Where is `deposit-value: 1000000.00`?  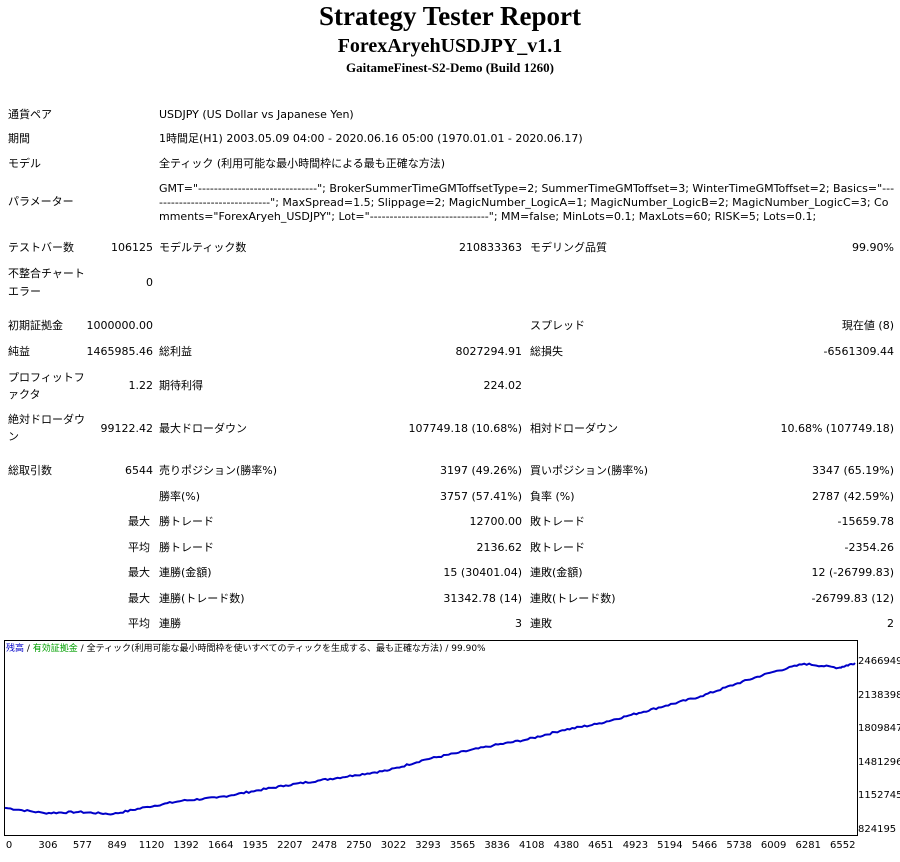 deposit-value: 1000000.00 is located at coordinates (119, 325).